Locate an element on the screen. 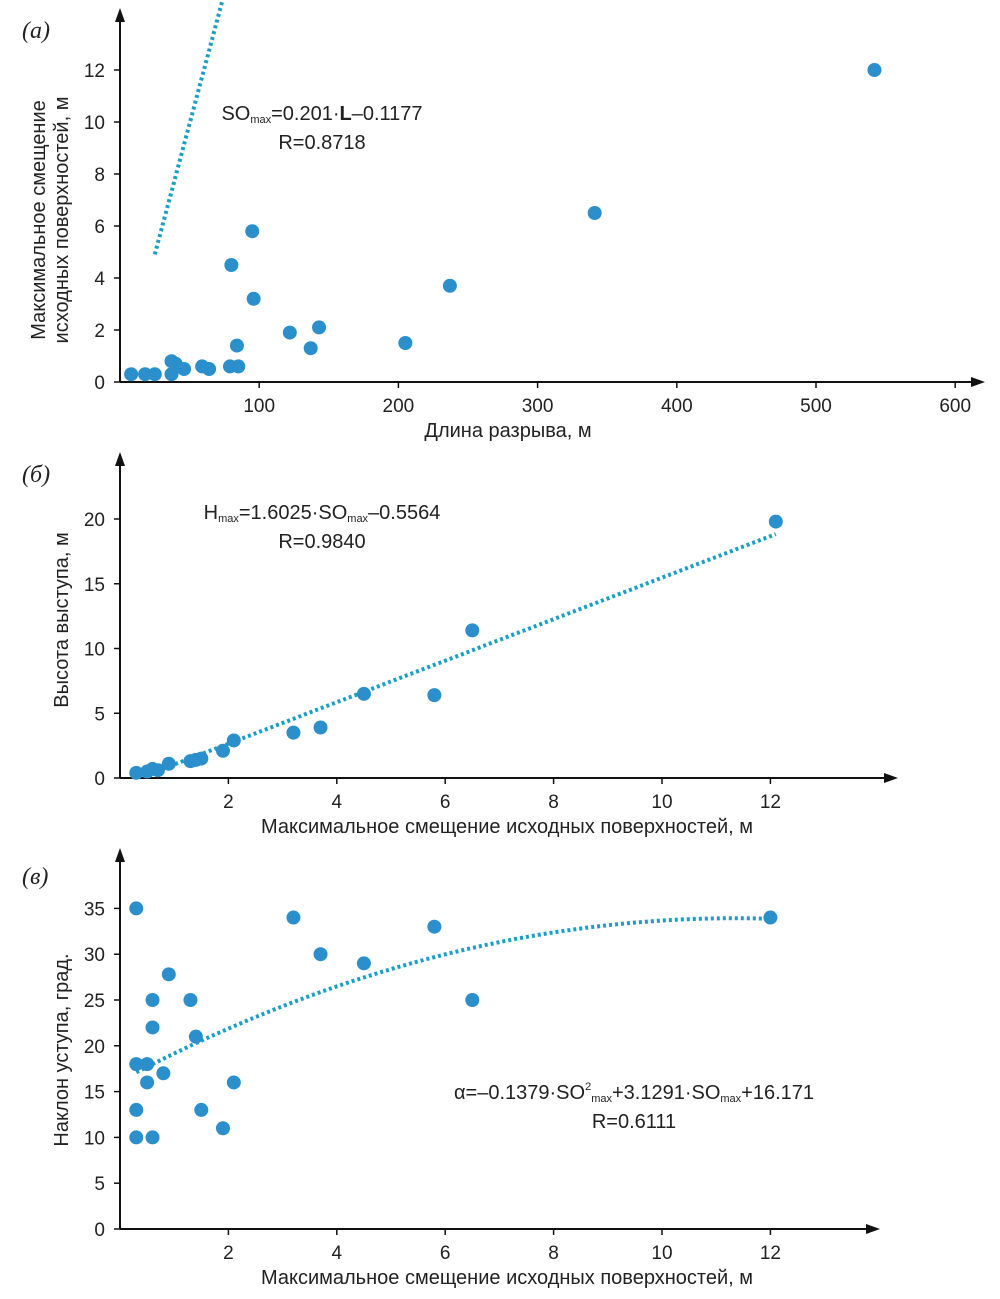  equation-part: +3.1291·SO is located at coordinates (666, 1093).